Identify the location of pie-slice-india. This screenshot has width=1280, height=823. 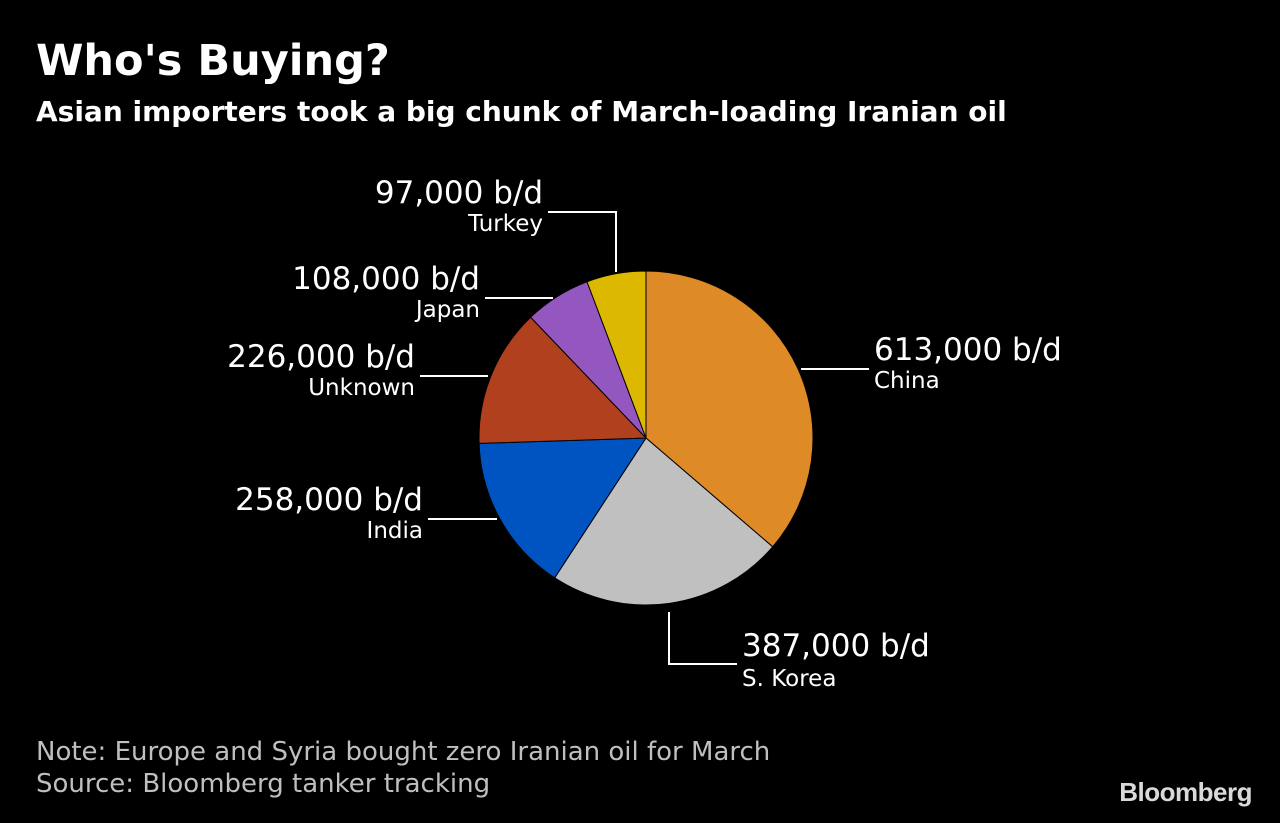
(562, 508).